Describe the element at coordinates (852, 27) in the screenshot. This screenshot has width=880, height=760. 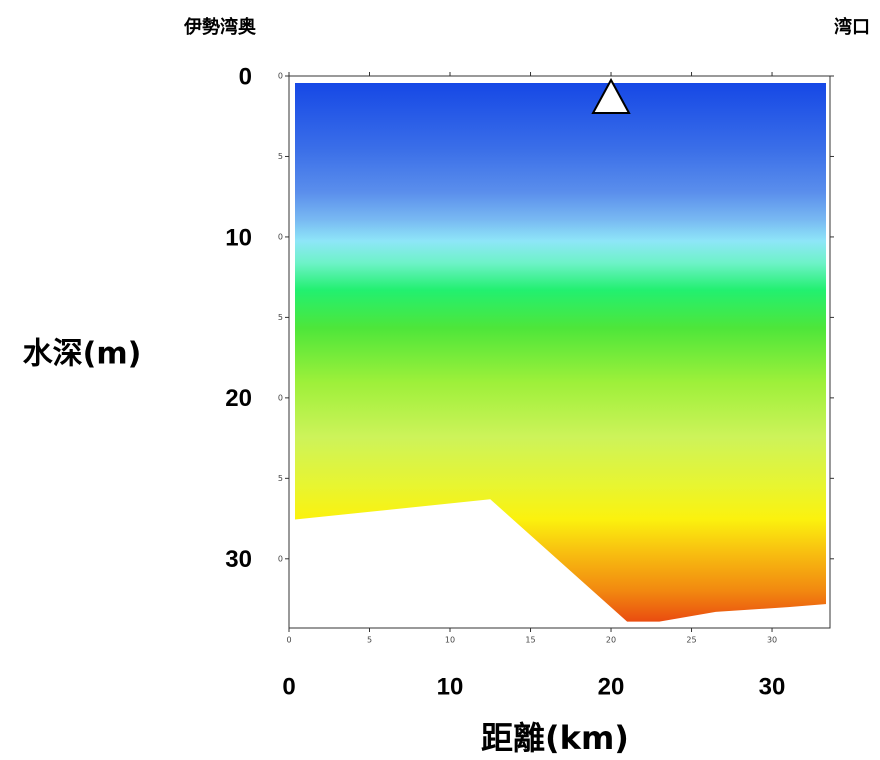
I see `annotation: 湾口` at that location.